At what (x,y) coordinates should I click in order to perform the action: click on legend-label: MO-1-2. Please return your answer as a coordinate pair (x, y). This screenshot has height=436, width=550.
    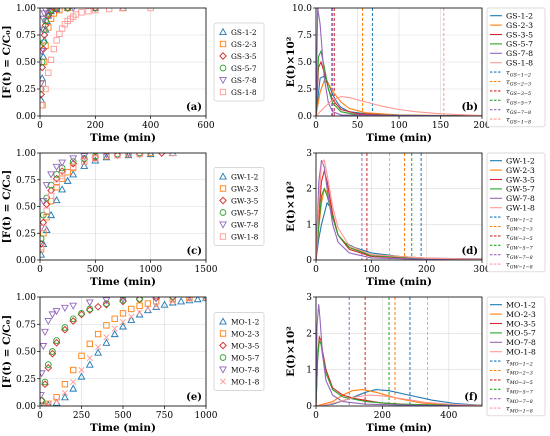
    Looking at the image, I should click on (521, 305).